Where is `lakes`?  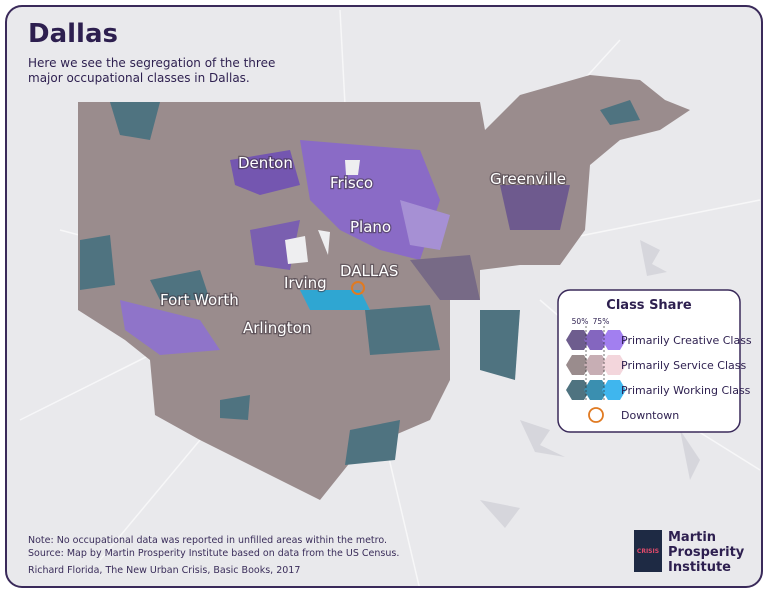 lakes is located at coordinates (590, 384).